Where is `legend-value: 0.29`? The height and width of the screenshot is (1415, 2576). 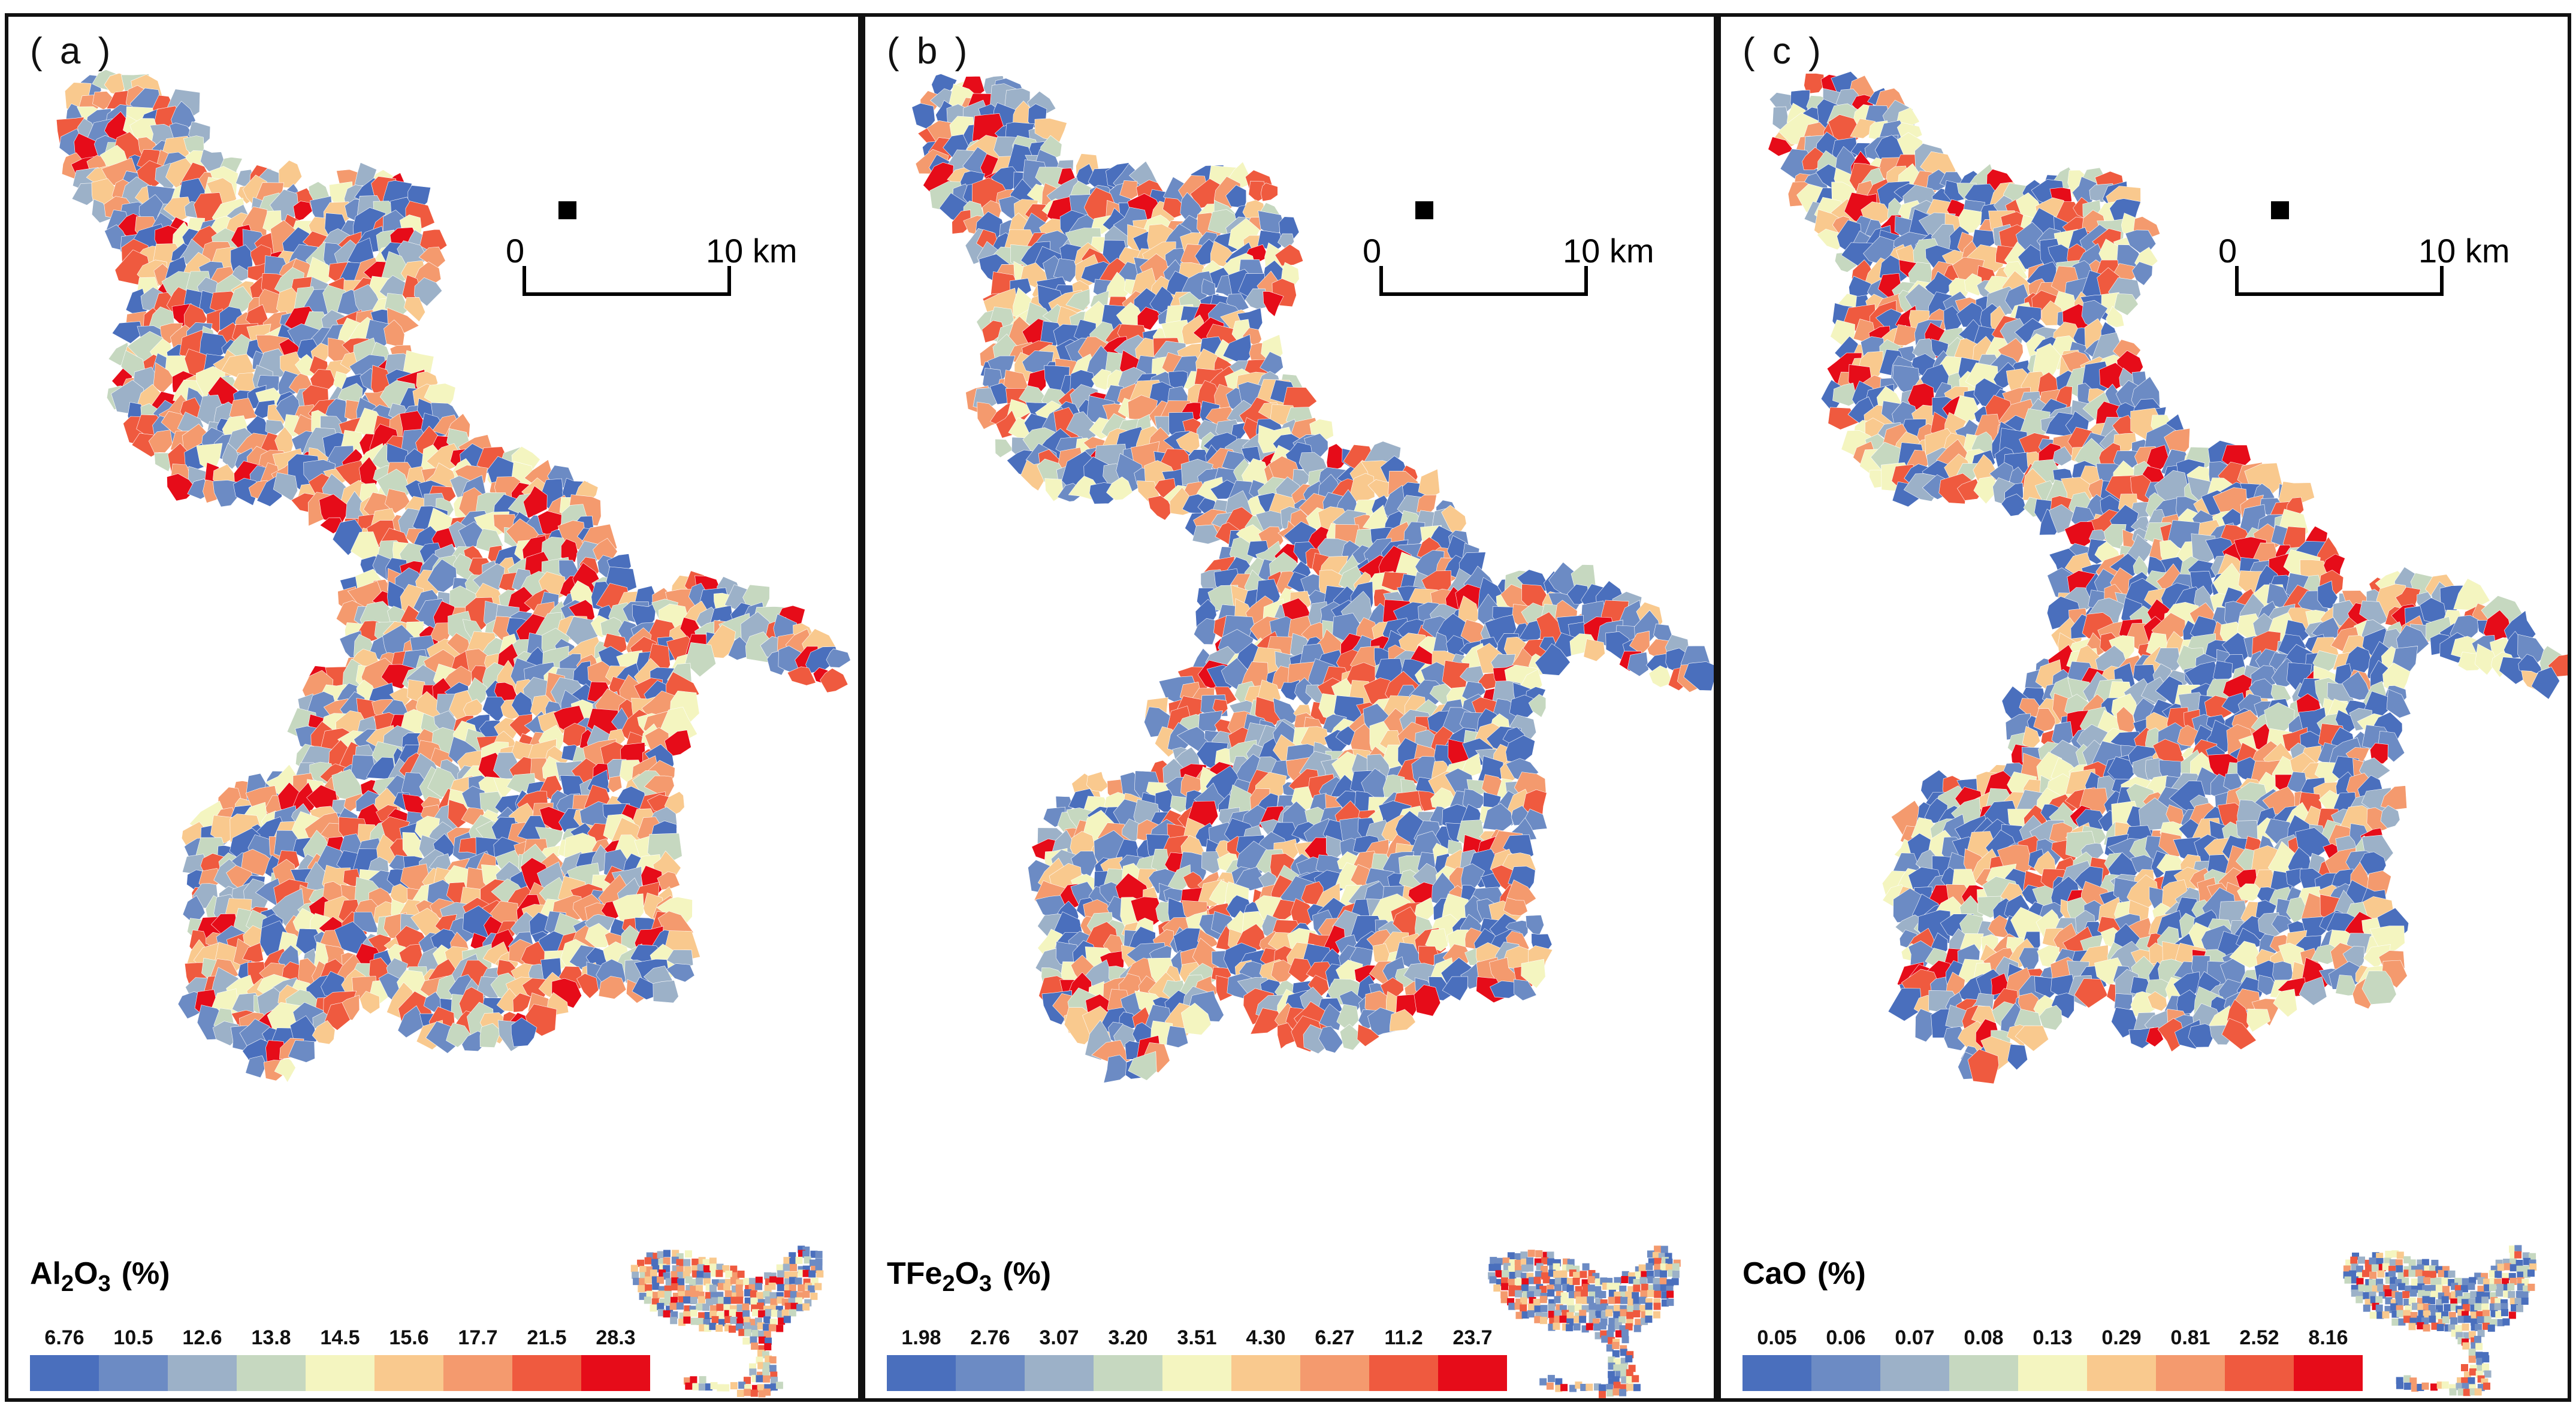
legend-value: 0.29 is located at coordinates (2121, 1337).